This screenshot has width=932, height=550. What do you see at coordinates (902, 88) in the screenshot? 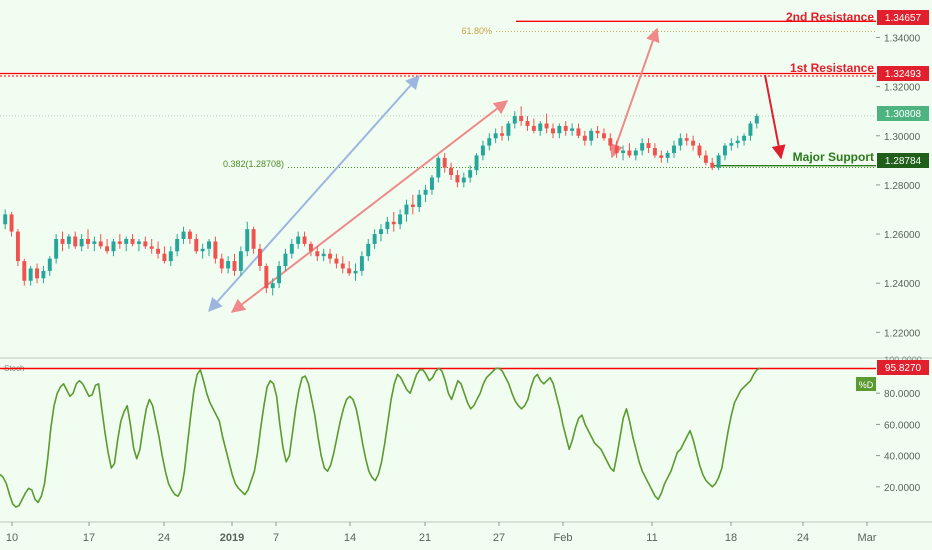
I see `price-tick-label: 1.32000` at bounding box center [902, 88].